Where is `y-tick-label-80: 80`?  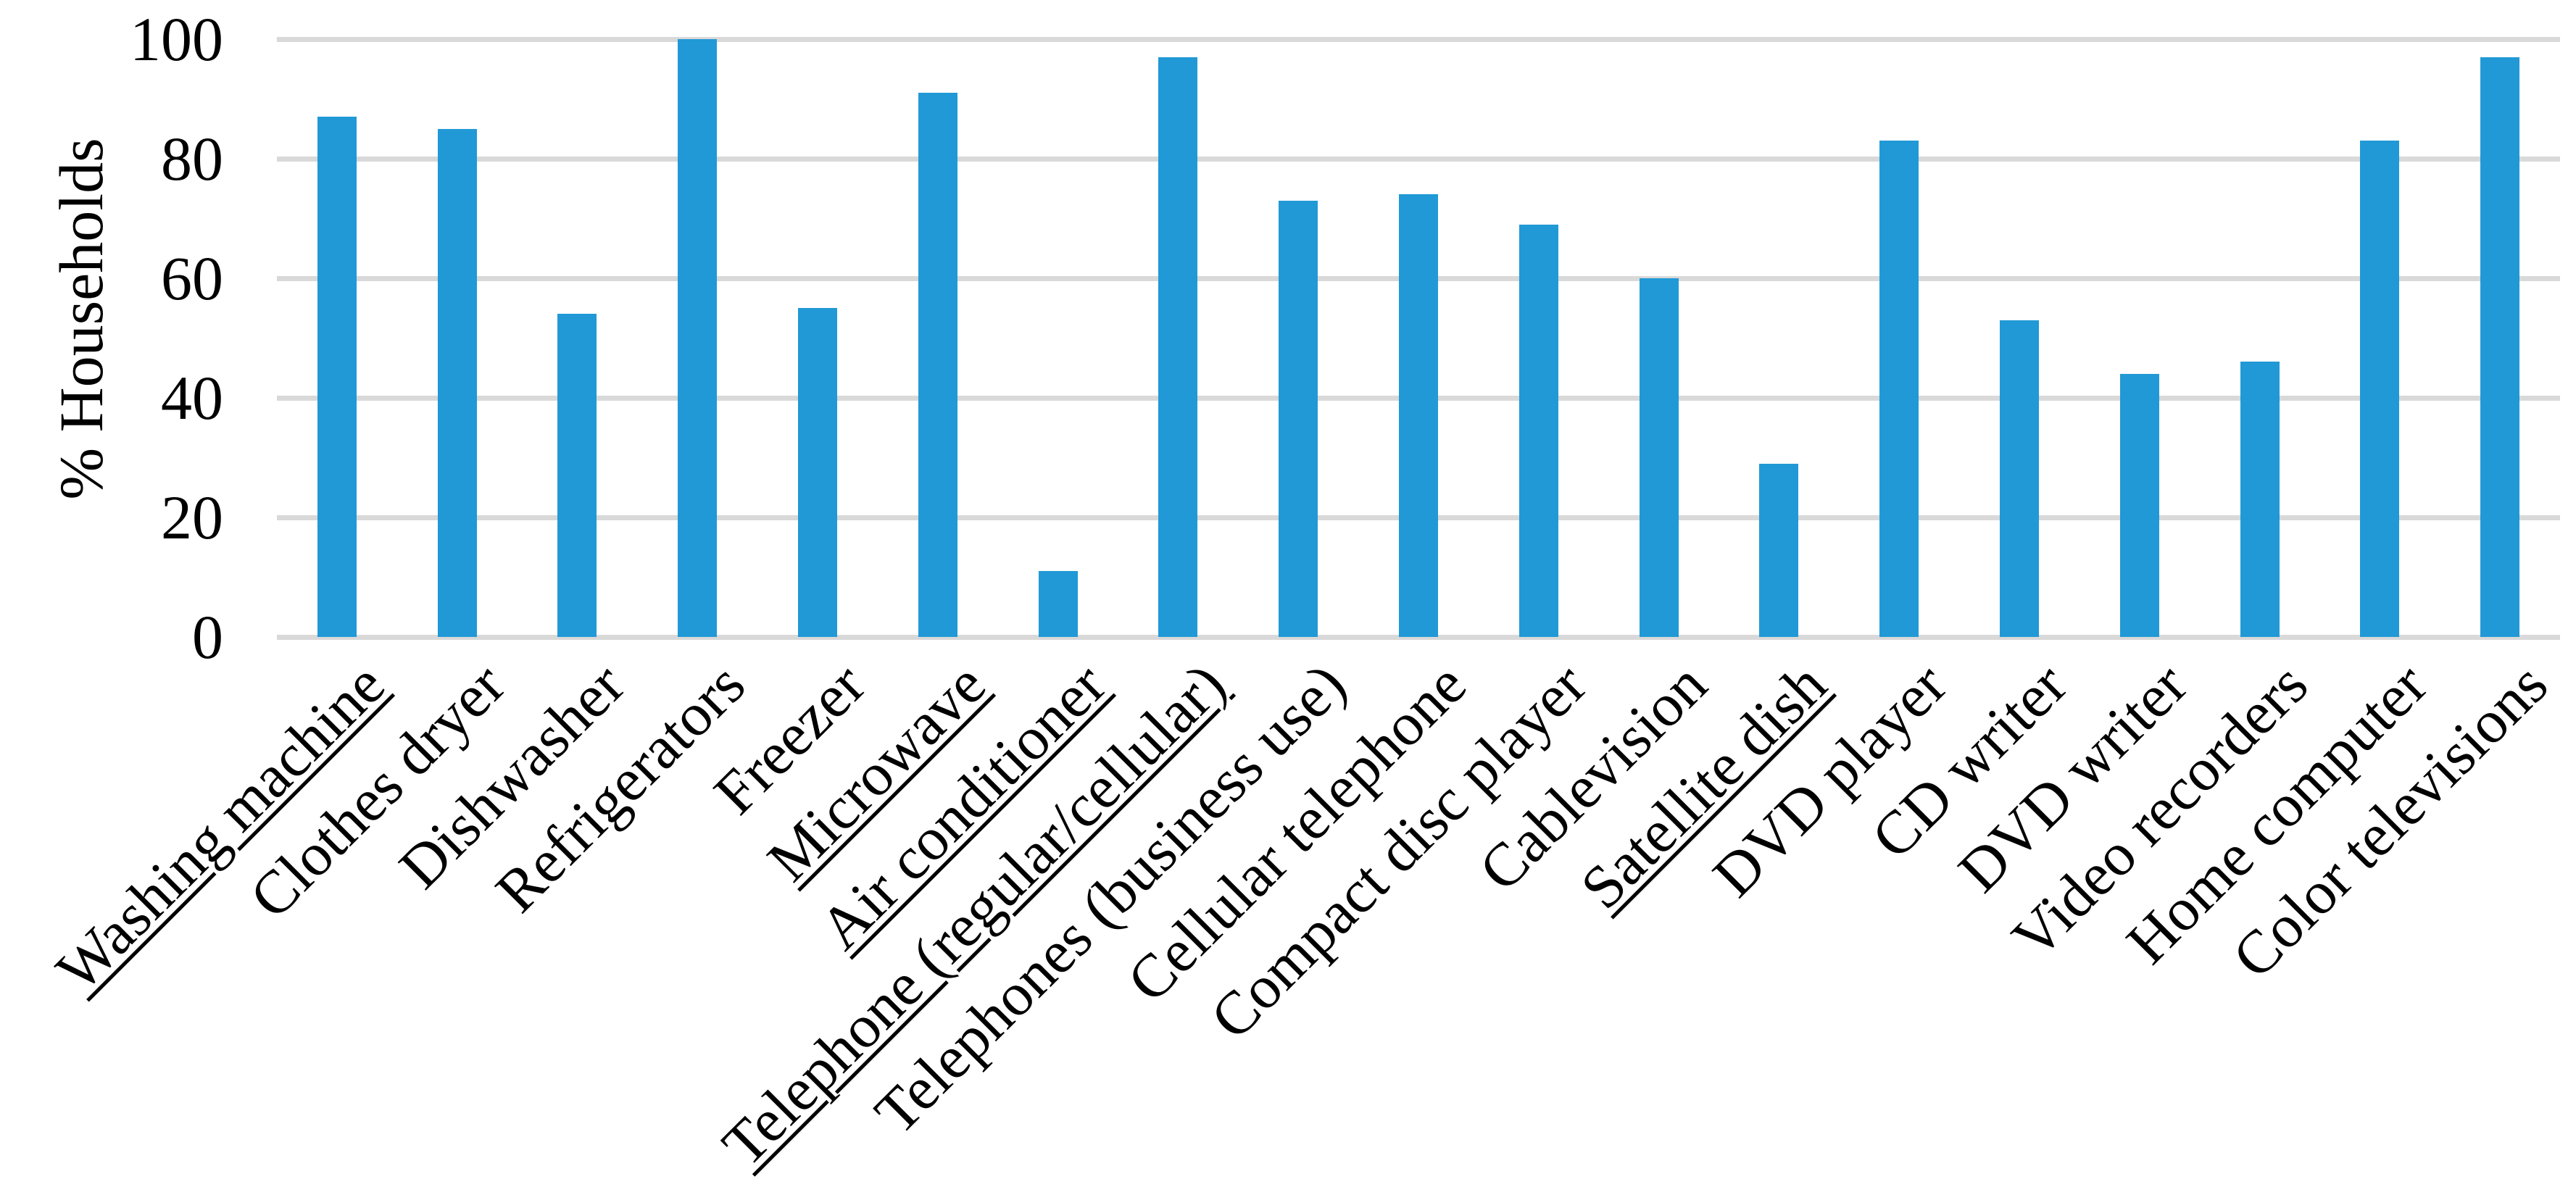 y-tick-label-80: 80 is located at coordinates (192, 158).